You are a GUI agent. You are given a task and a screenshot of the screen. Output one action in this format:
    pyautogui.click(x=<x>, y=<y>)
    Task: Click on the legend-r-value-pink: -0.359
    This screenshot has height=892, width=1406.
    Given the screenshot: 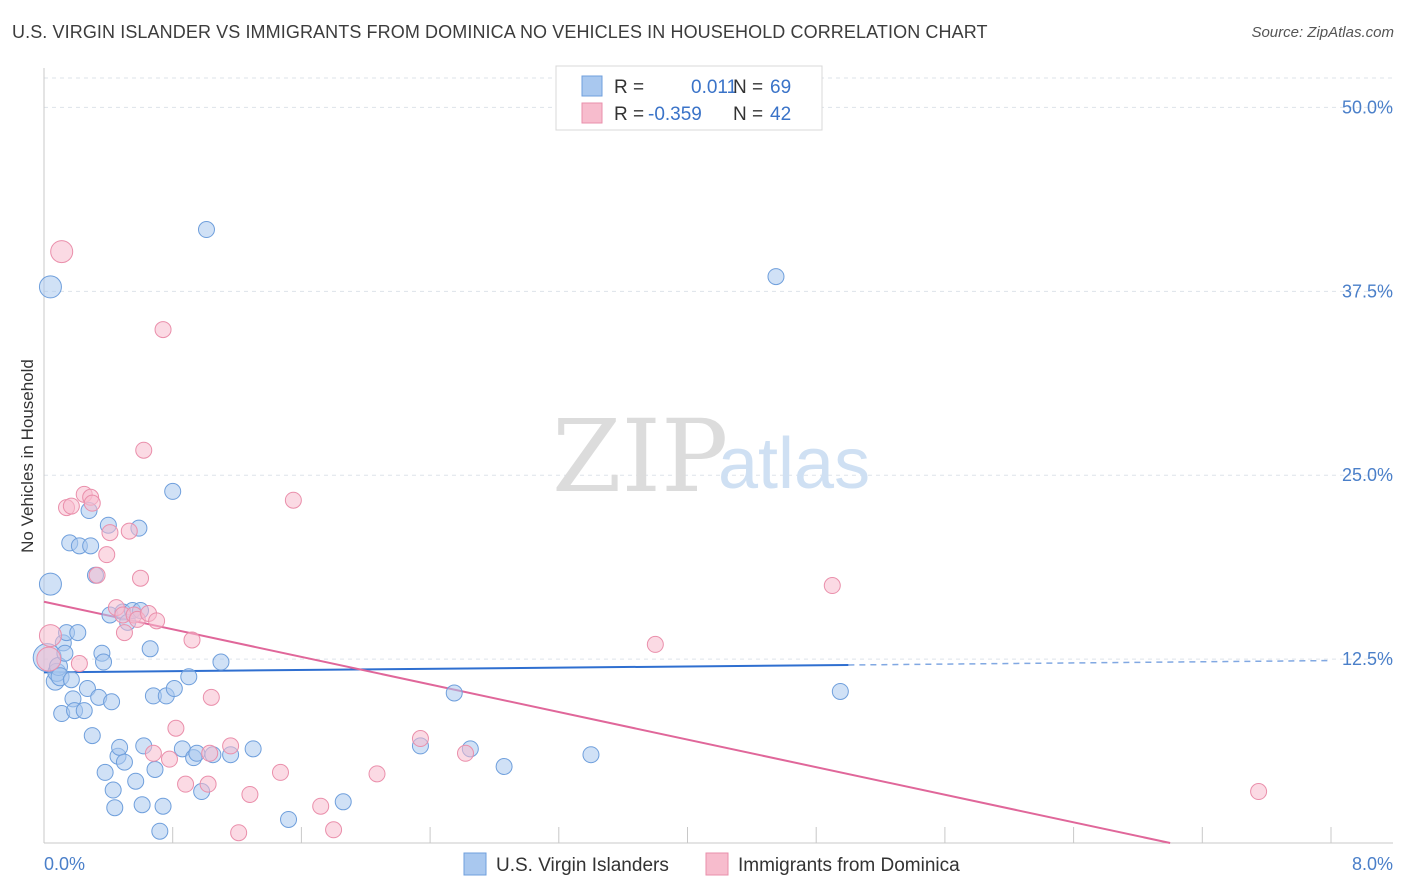 What is the action you would take?
    pyautogui.click(x=675, y=114)
    